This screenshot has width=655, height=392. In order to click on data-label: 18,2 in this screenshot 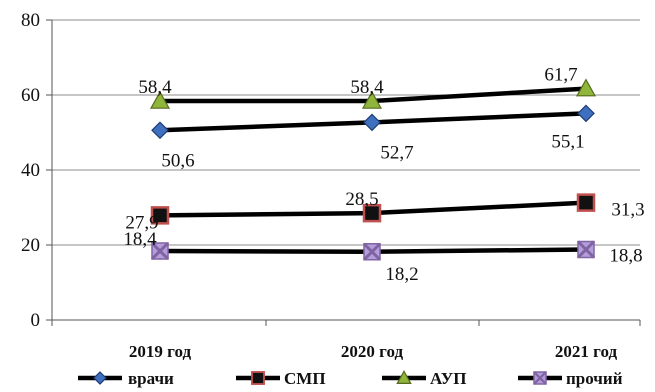, I will do `click(401, 274)`.